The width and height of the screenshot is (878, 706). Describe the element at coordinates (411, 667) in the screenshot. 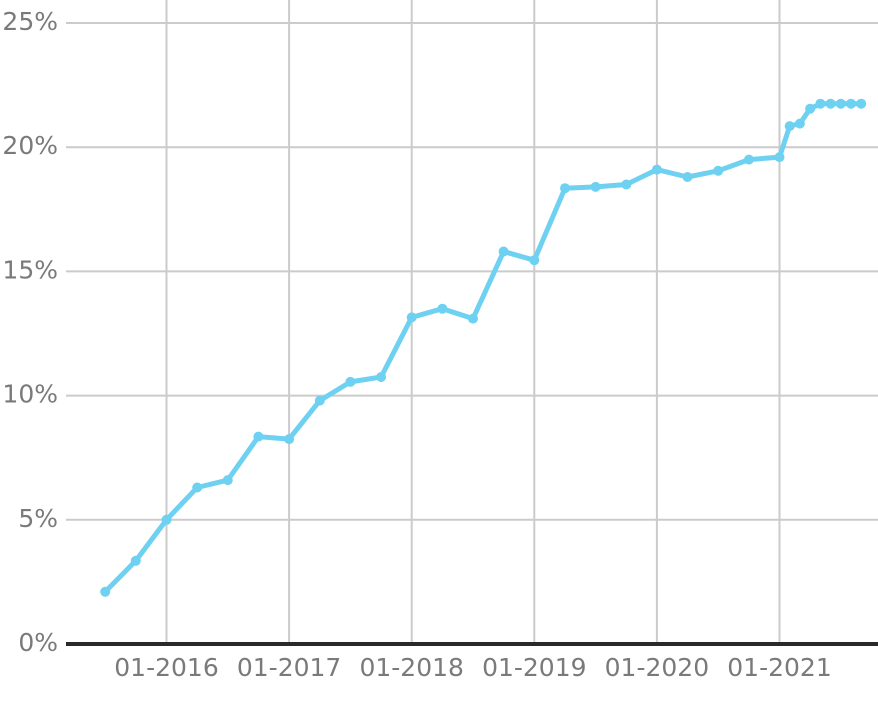

I see `x-tick-label: 01-2018` at that location.